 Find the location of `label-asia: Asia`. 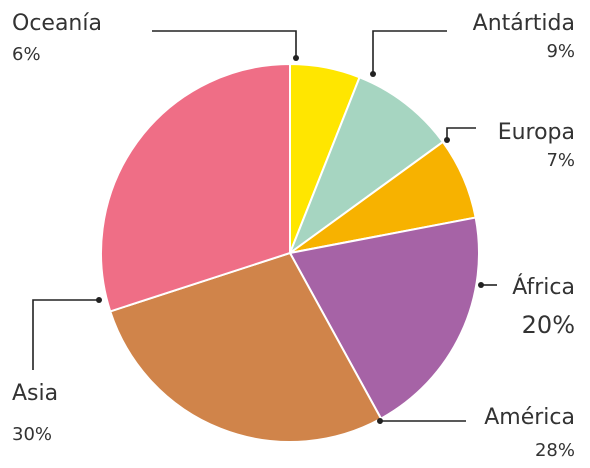

label-asia: Asia is located at coordinates (35, 393).